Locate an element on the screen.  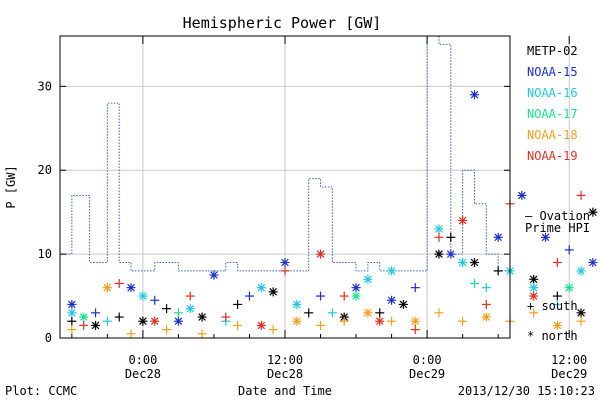
legend-entry-noaa-18: NOAA-18 is located at coordinates (552, 135).